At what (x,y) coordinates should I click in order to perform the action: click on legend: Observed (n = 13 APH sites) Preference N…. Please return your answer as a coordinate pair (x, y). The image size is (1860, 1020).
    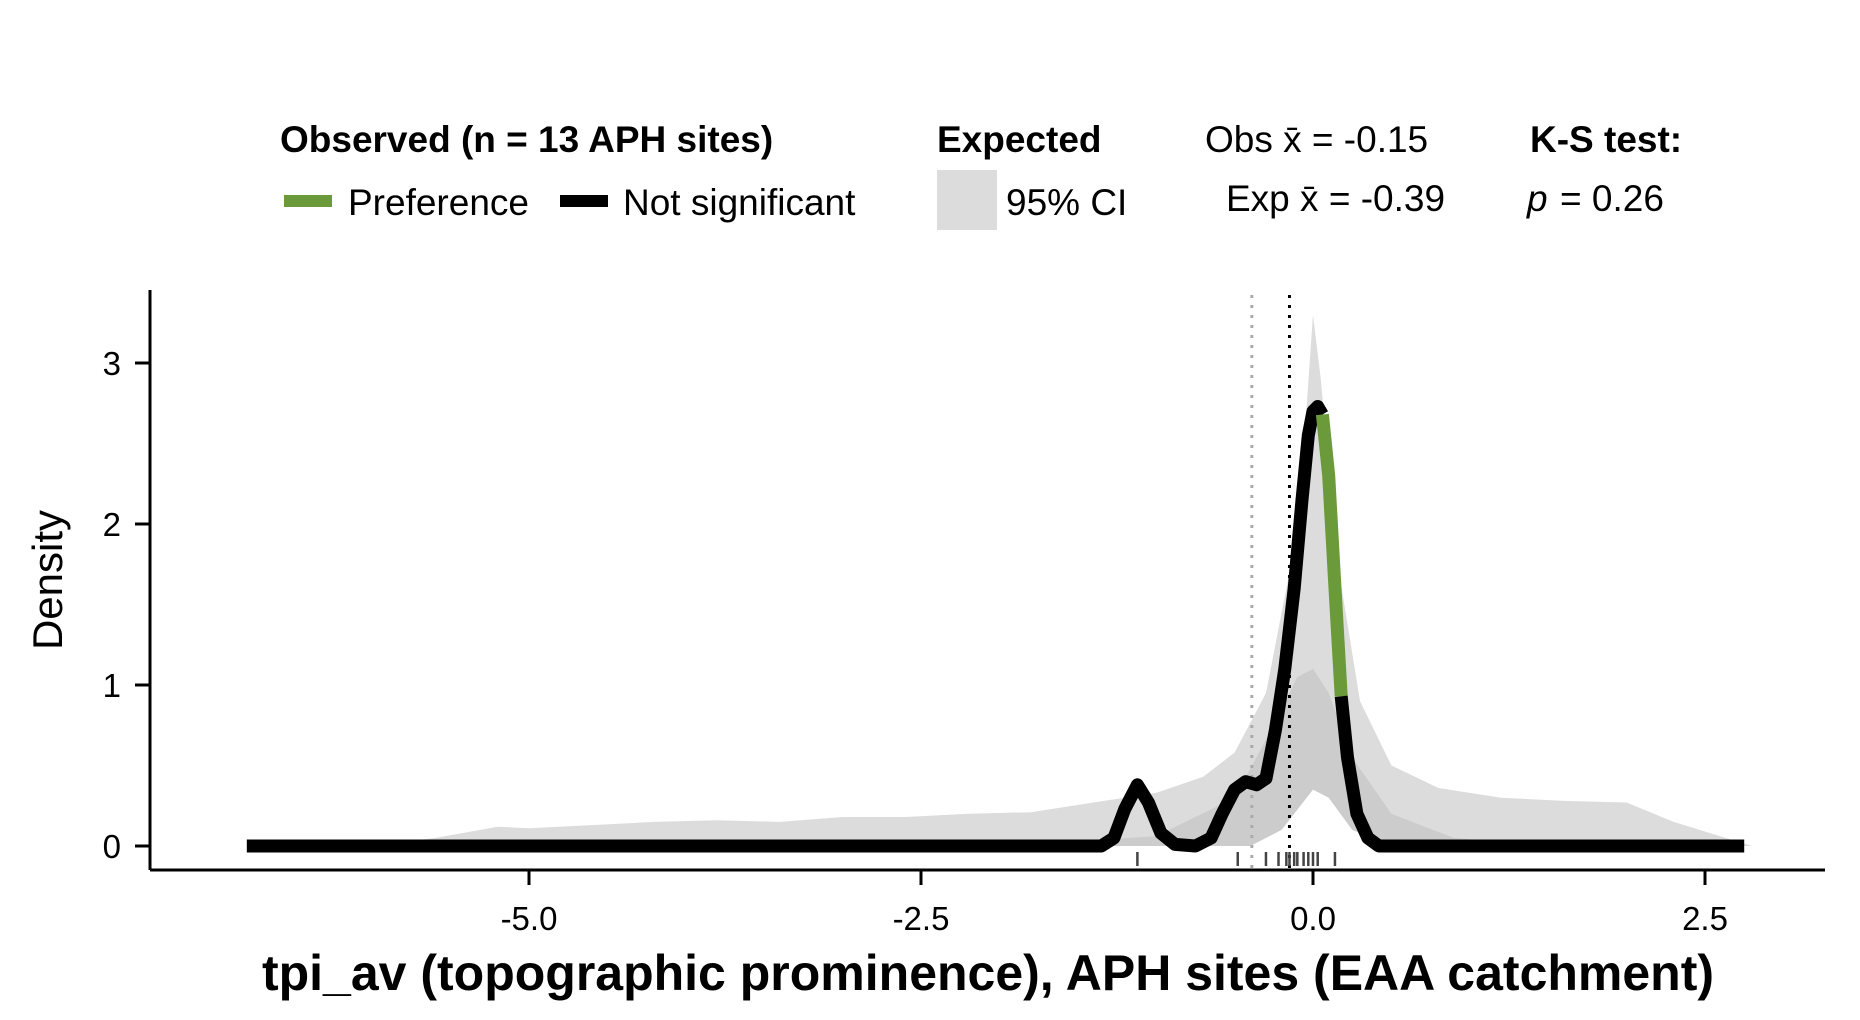
    Looking at the image, I should click on (981, 174).